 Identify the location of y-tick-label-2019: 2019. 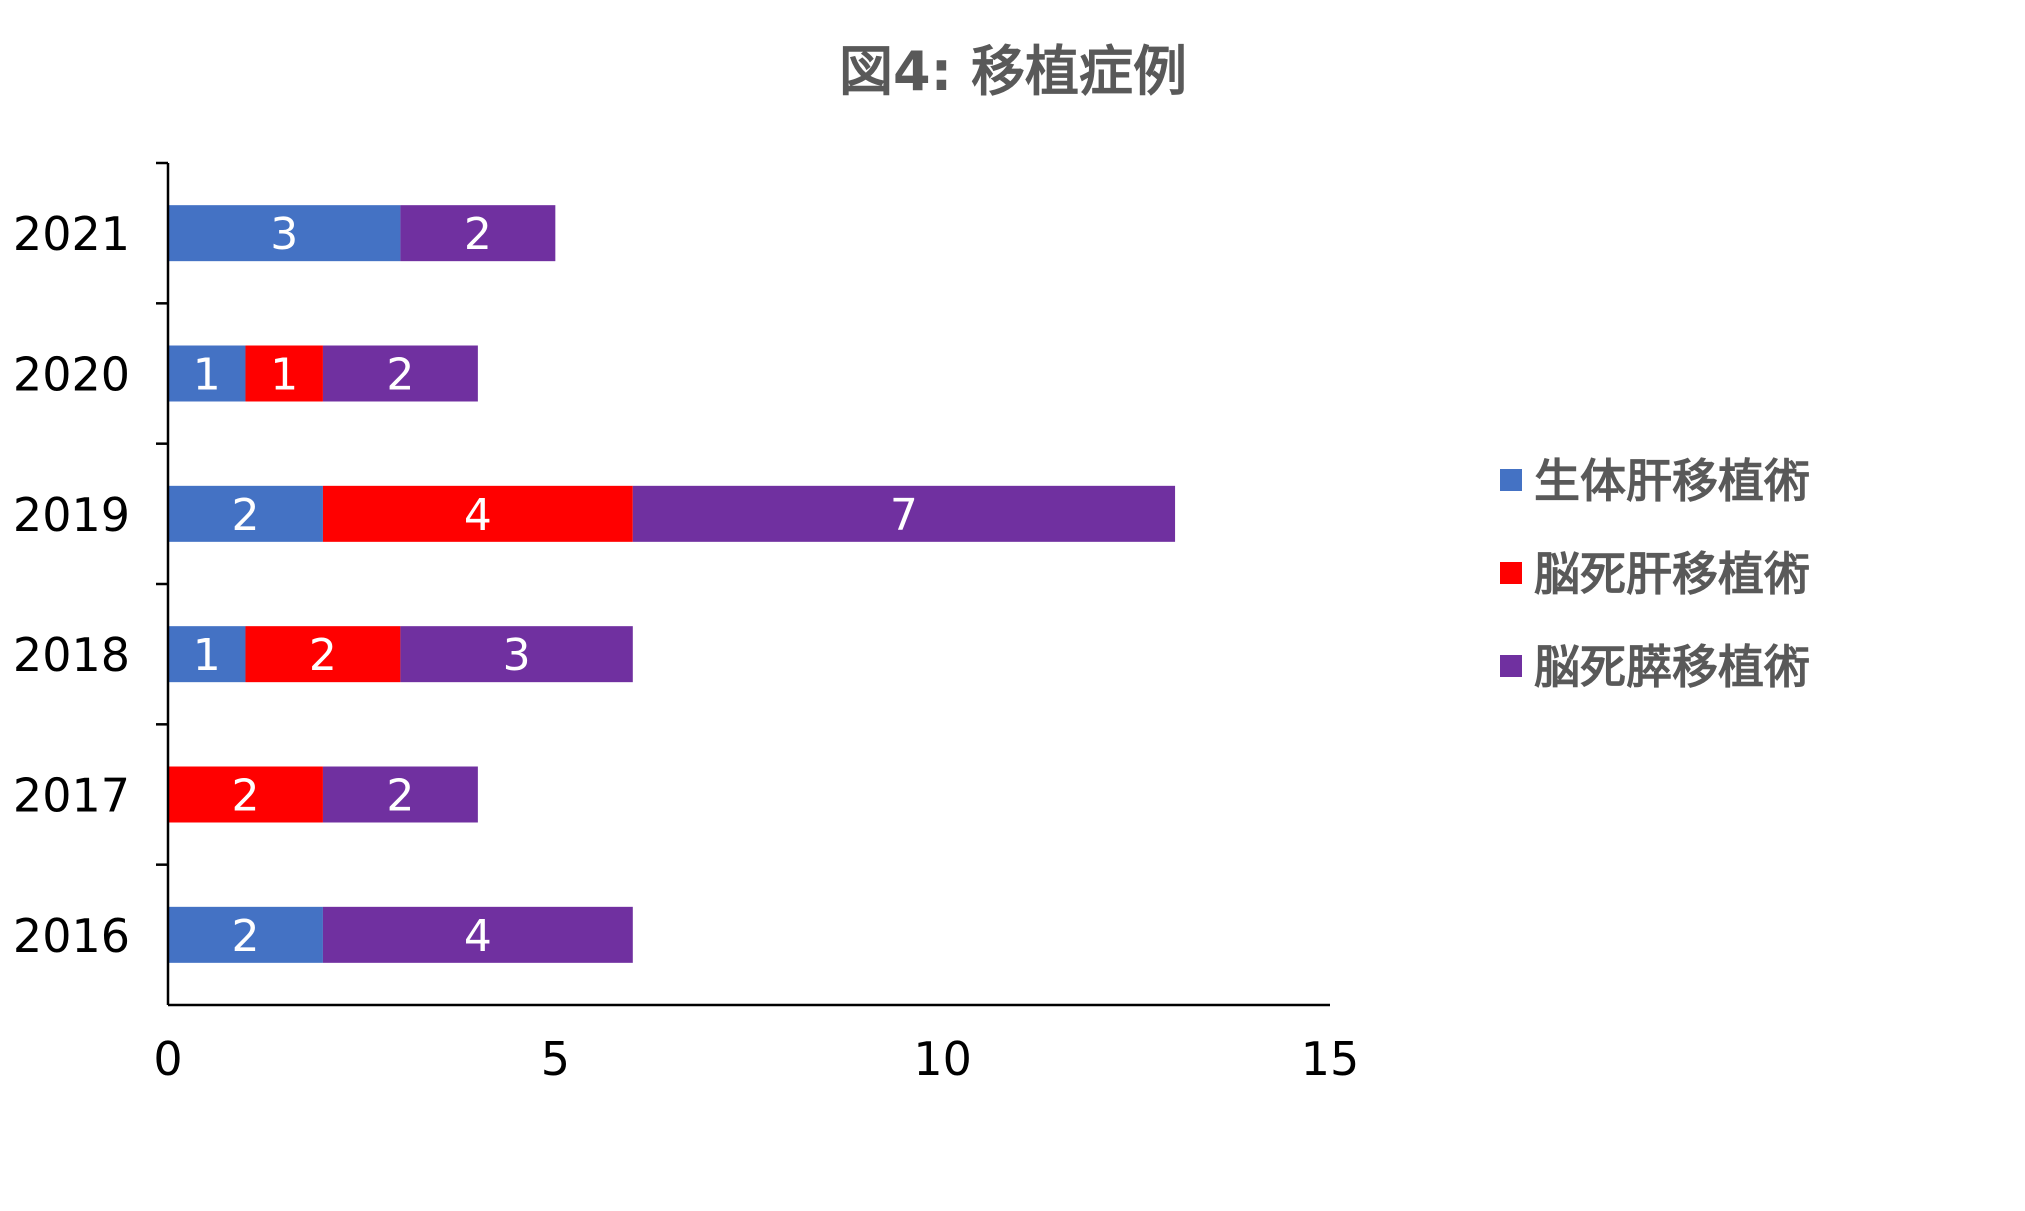
(71, 515).